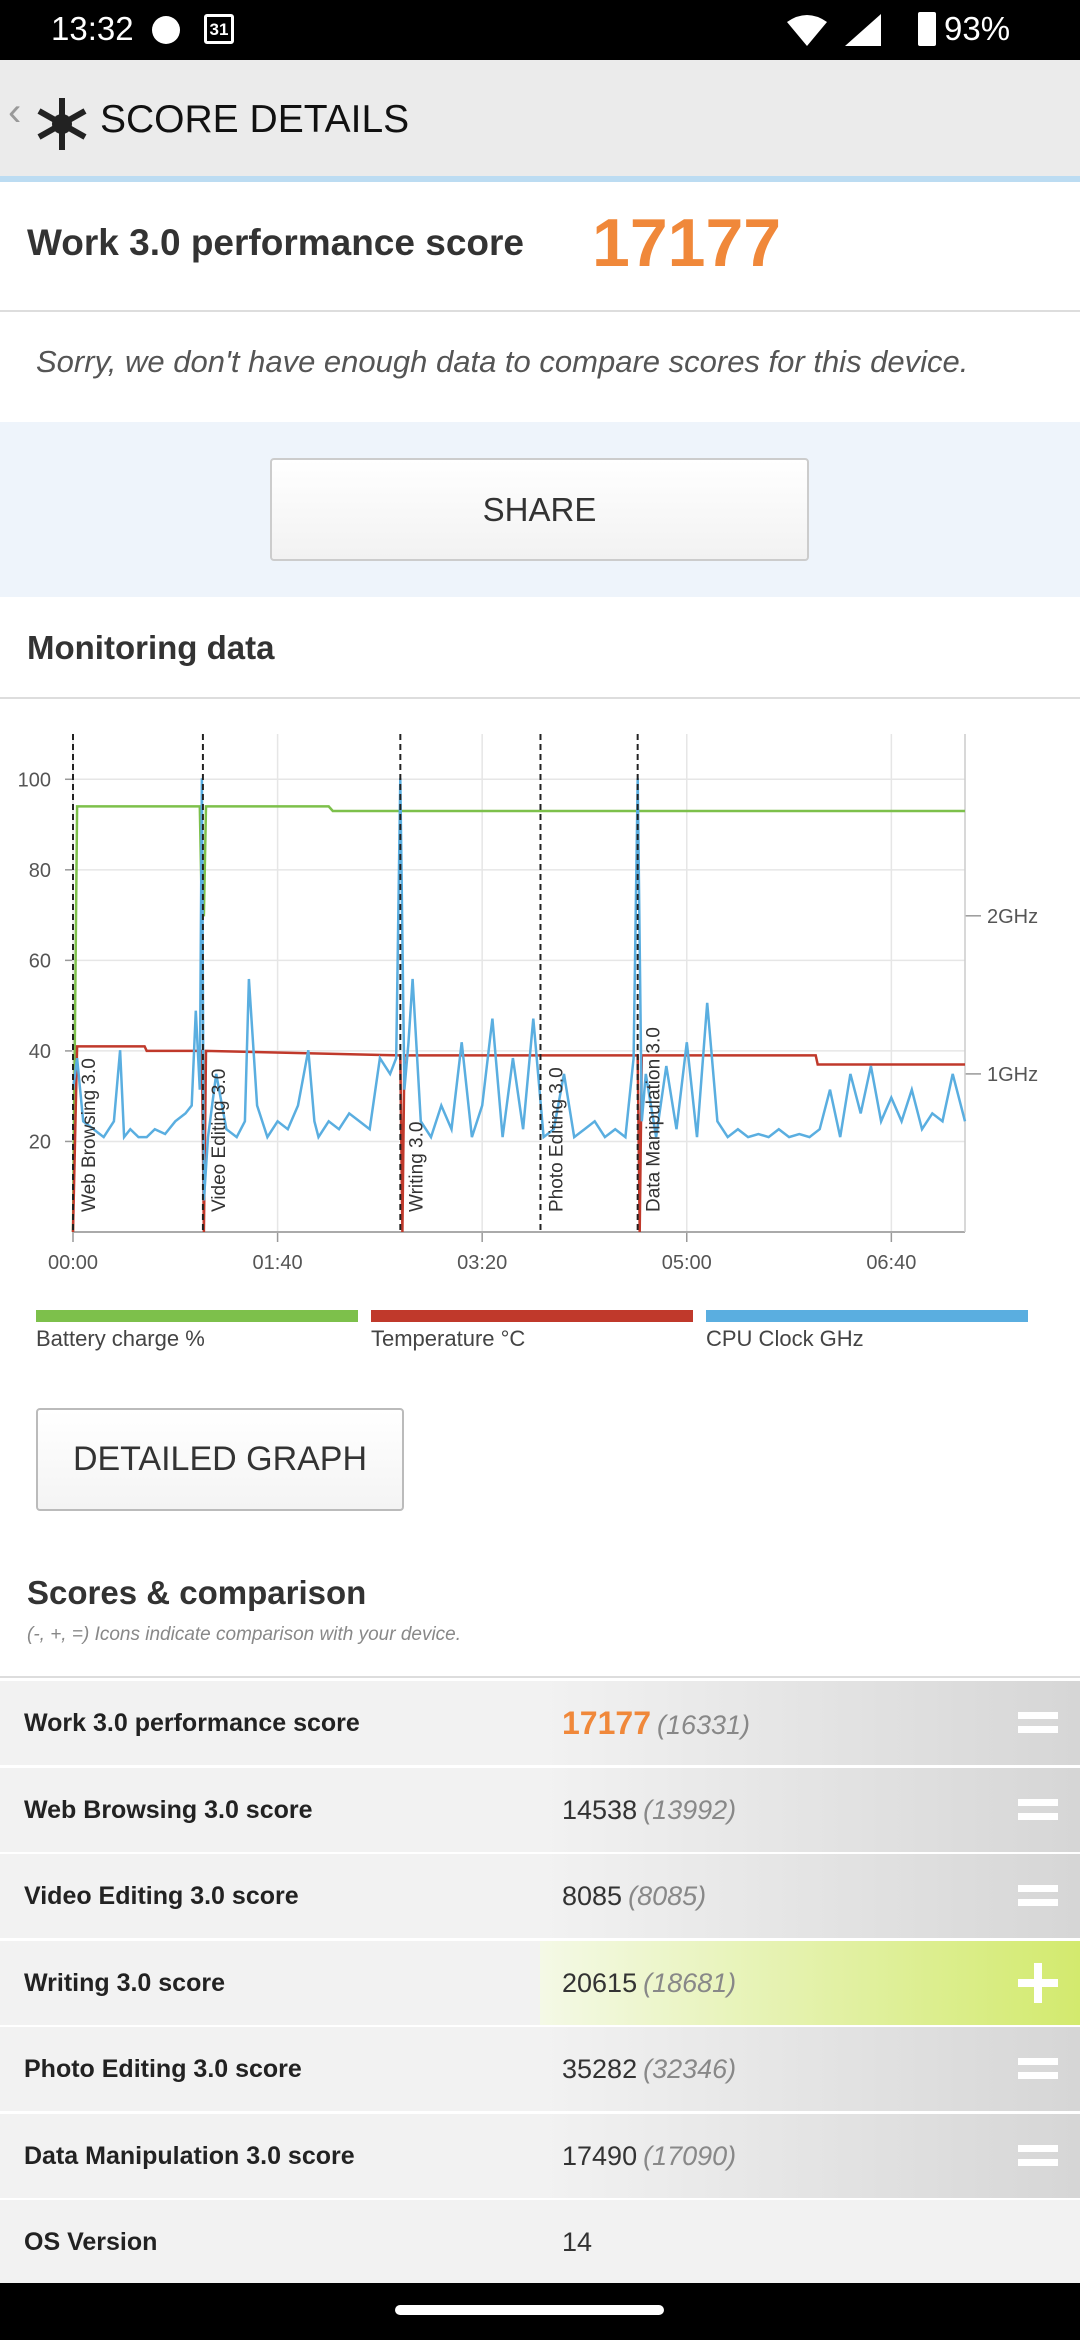 The height and width of the screenshot is (2340, 1080). What do you see at coordinates (278, 1263) in the screenshot?
I see `x-tick-label: 01:40` at bounding box center [278, 1263].